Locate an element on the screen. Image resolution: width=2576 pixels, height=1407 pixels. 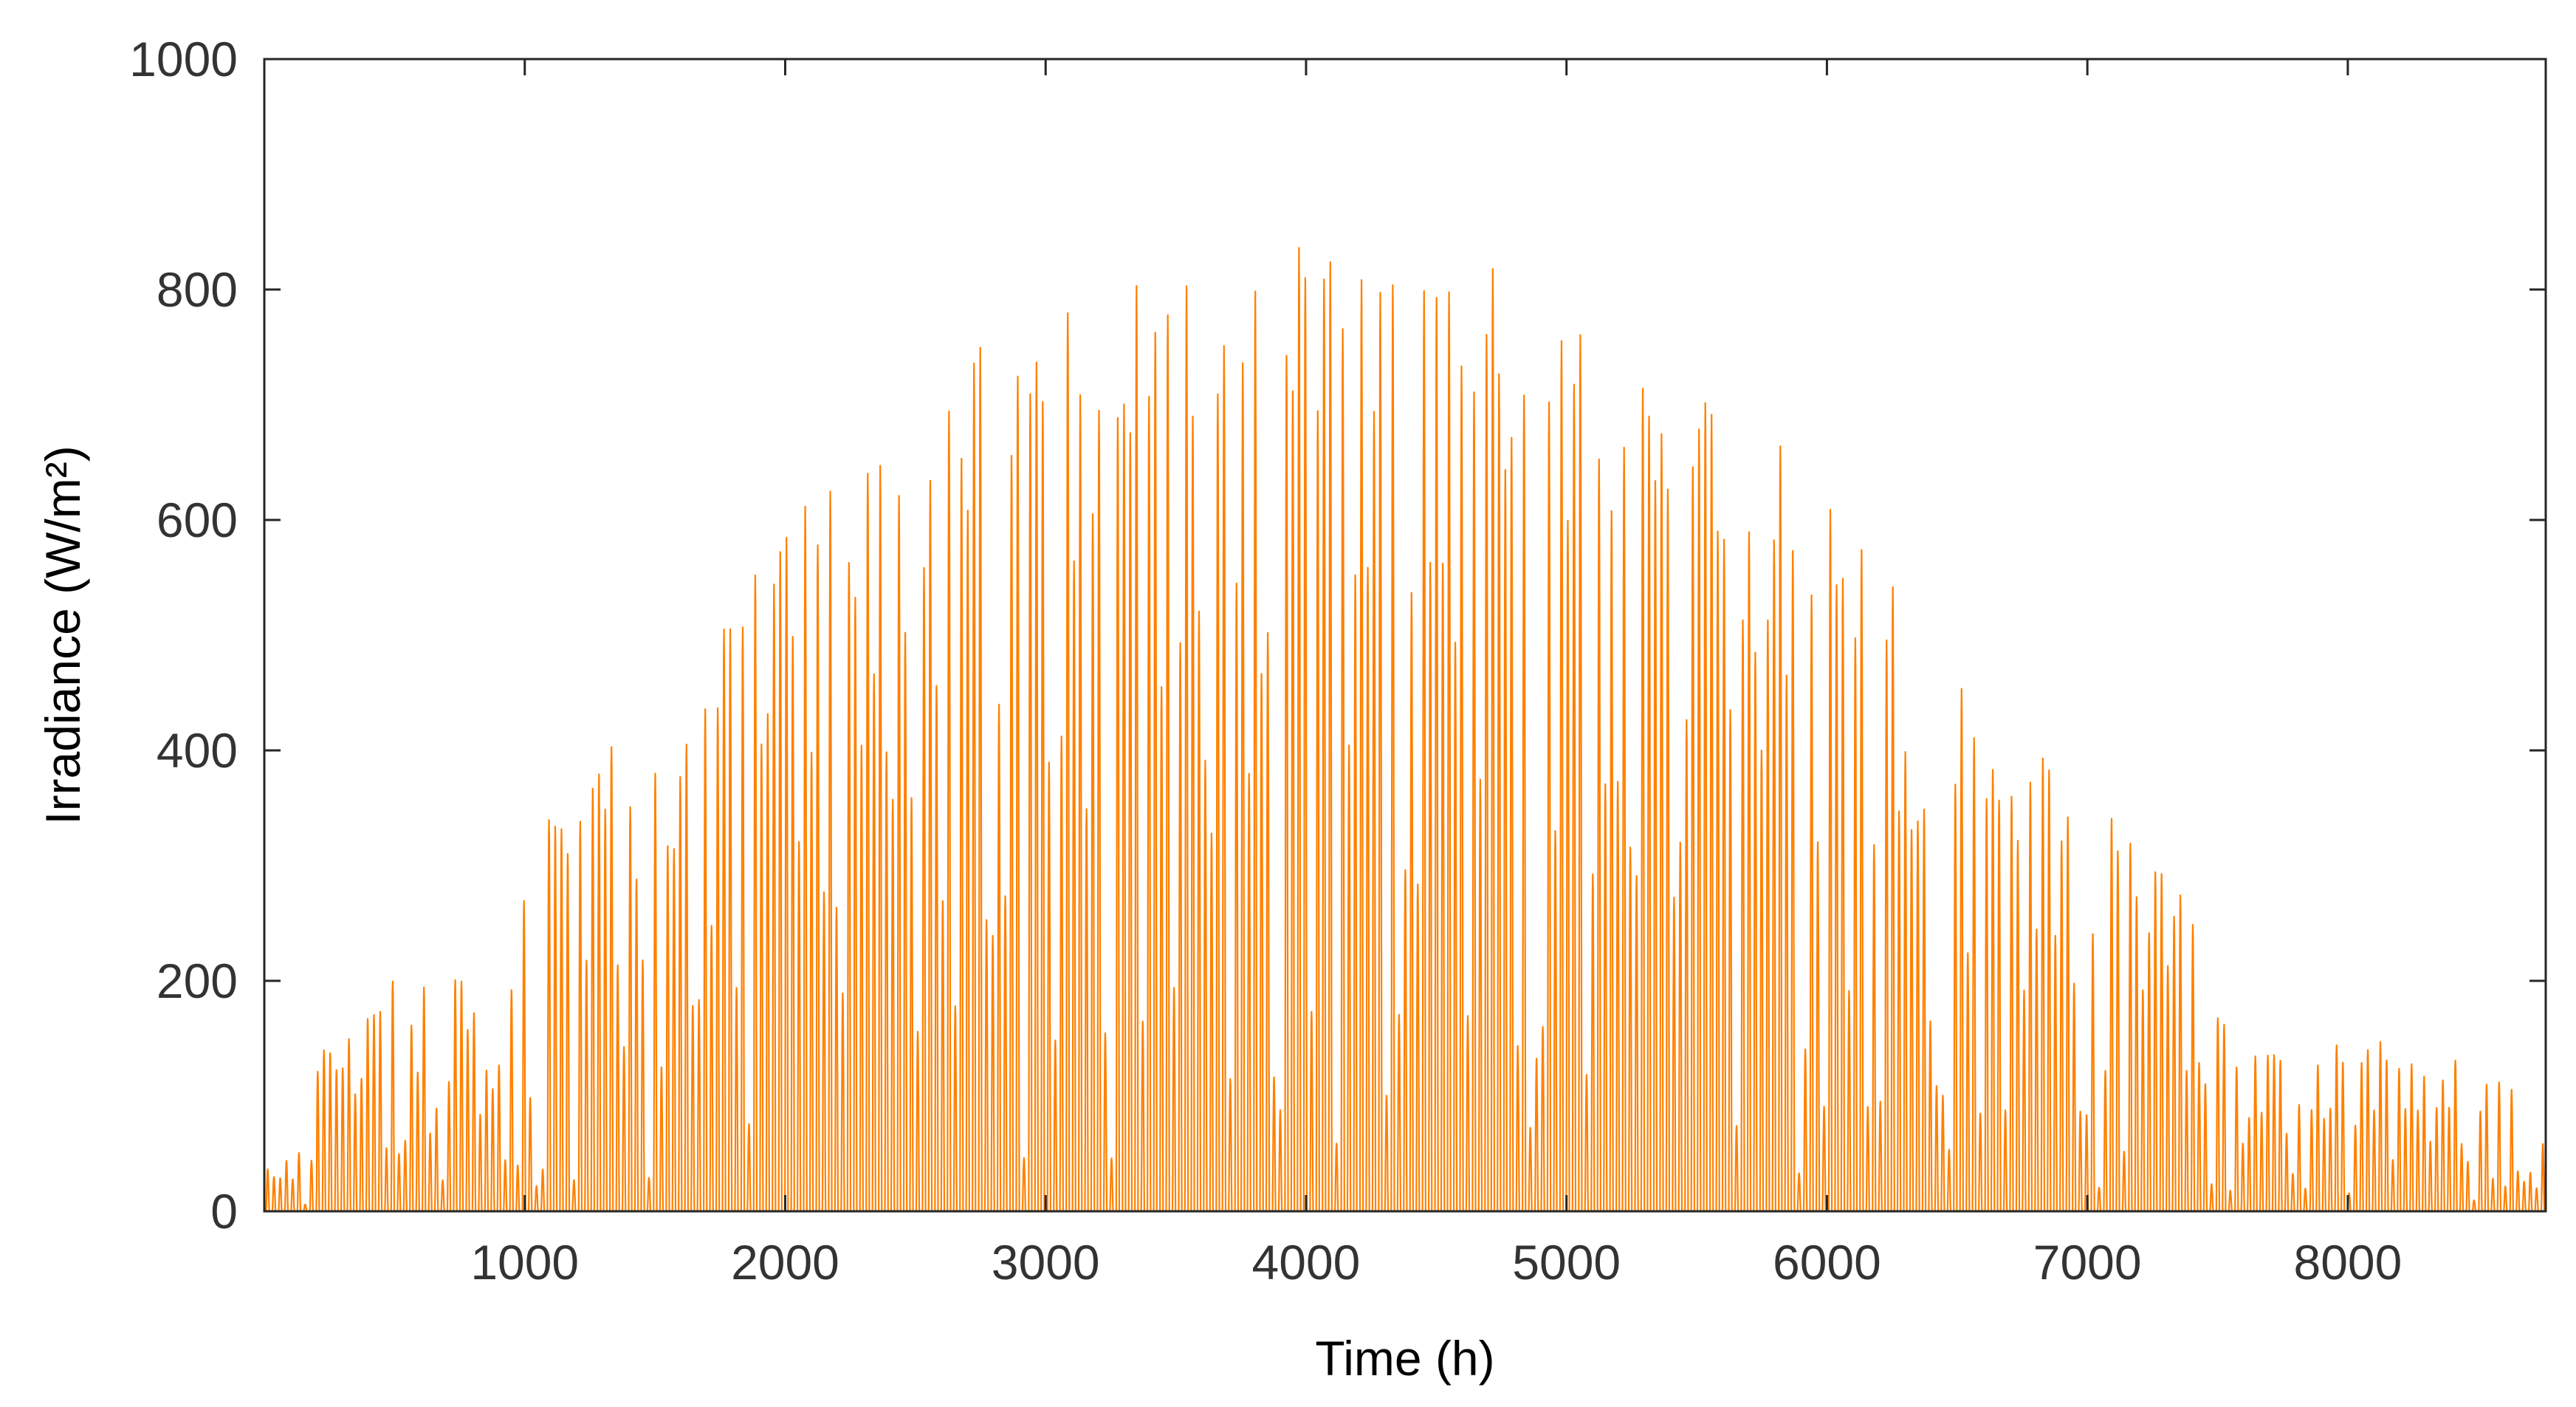
y-tick-label: 1000 is located at coordinates (183, 59).